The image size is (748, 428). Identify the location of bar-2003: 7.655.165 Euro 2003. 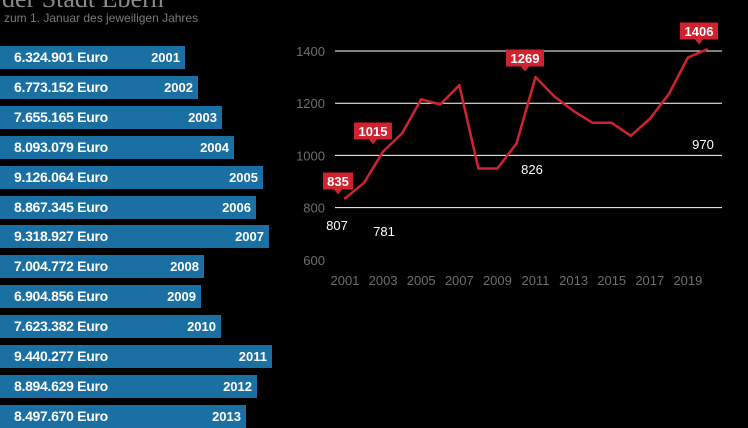
(111, 117).